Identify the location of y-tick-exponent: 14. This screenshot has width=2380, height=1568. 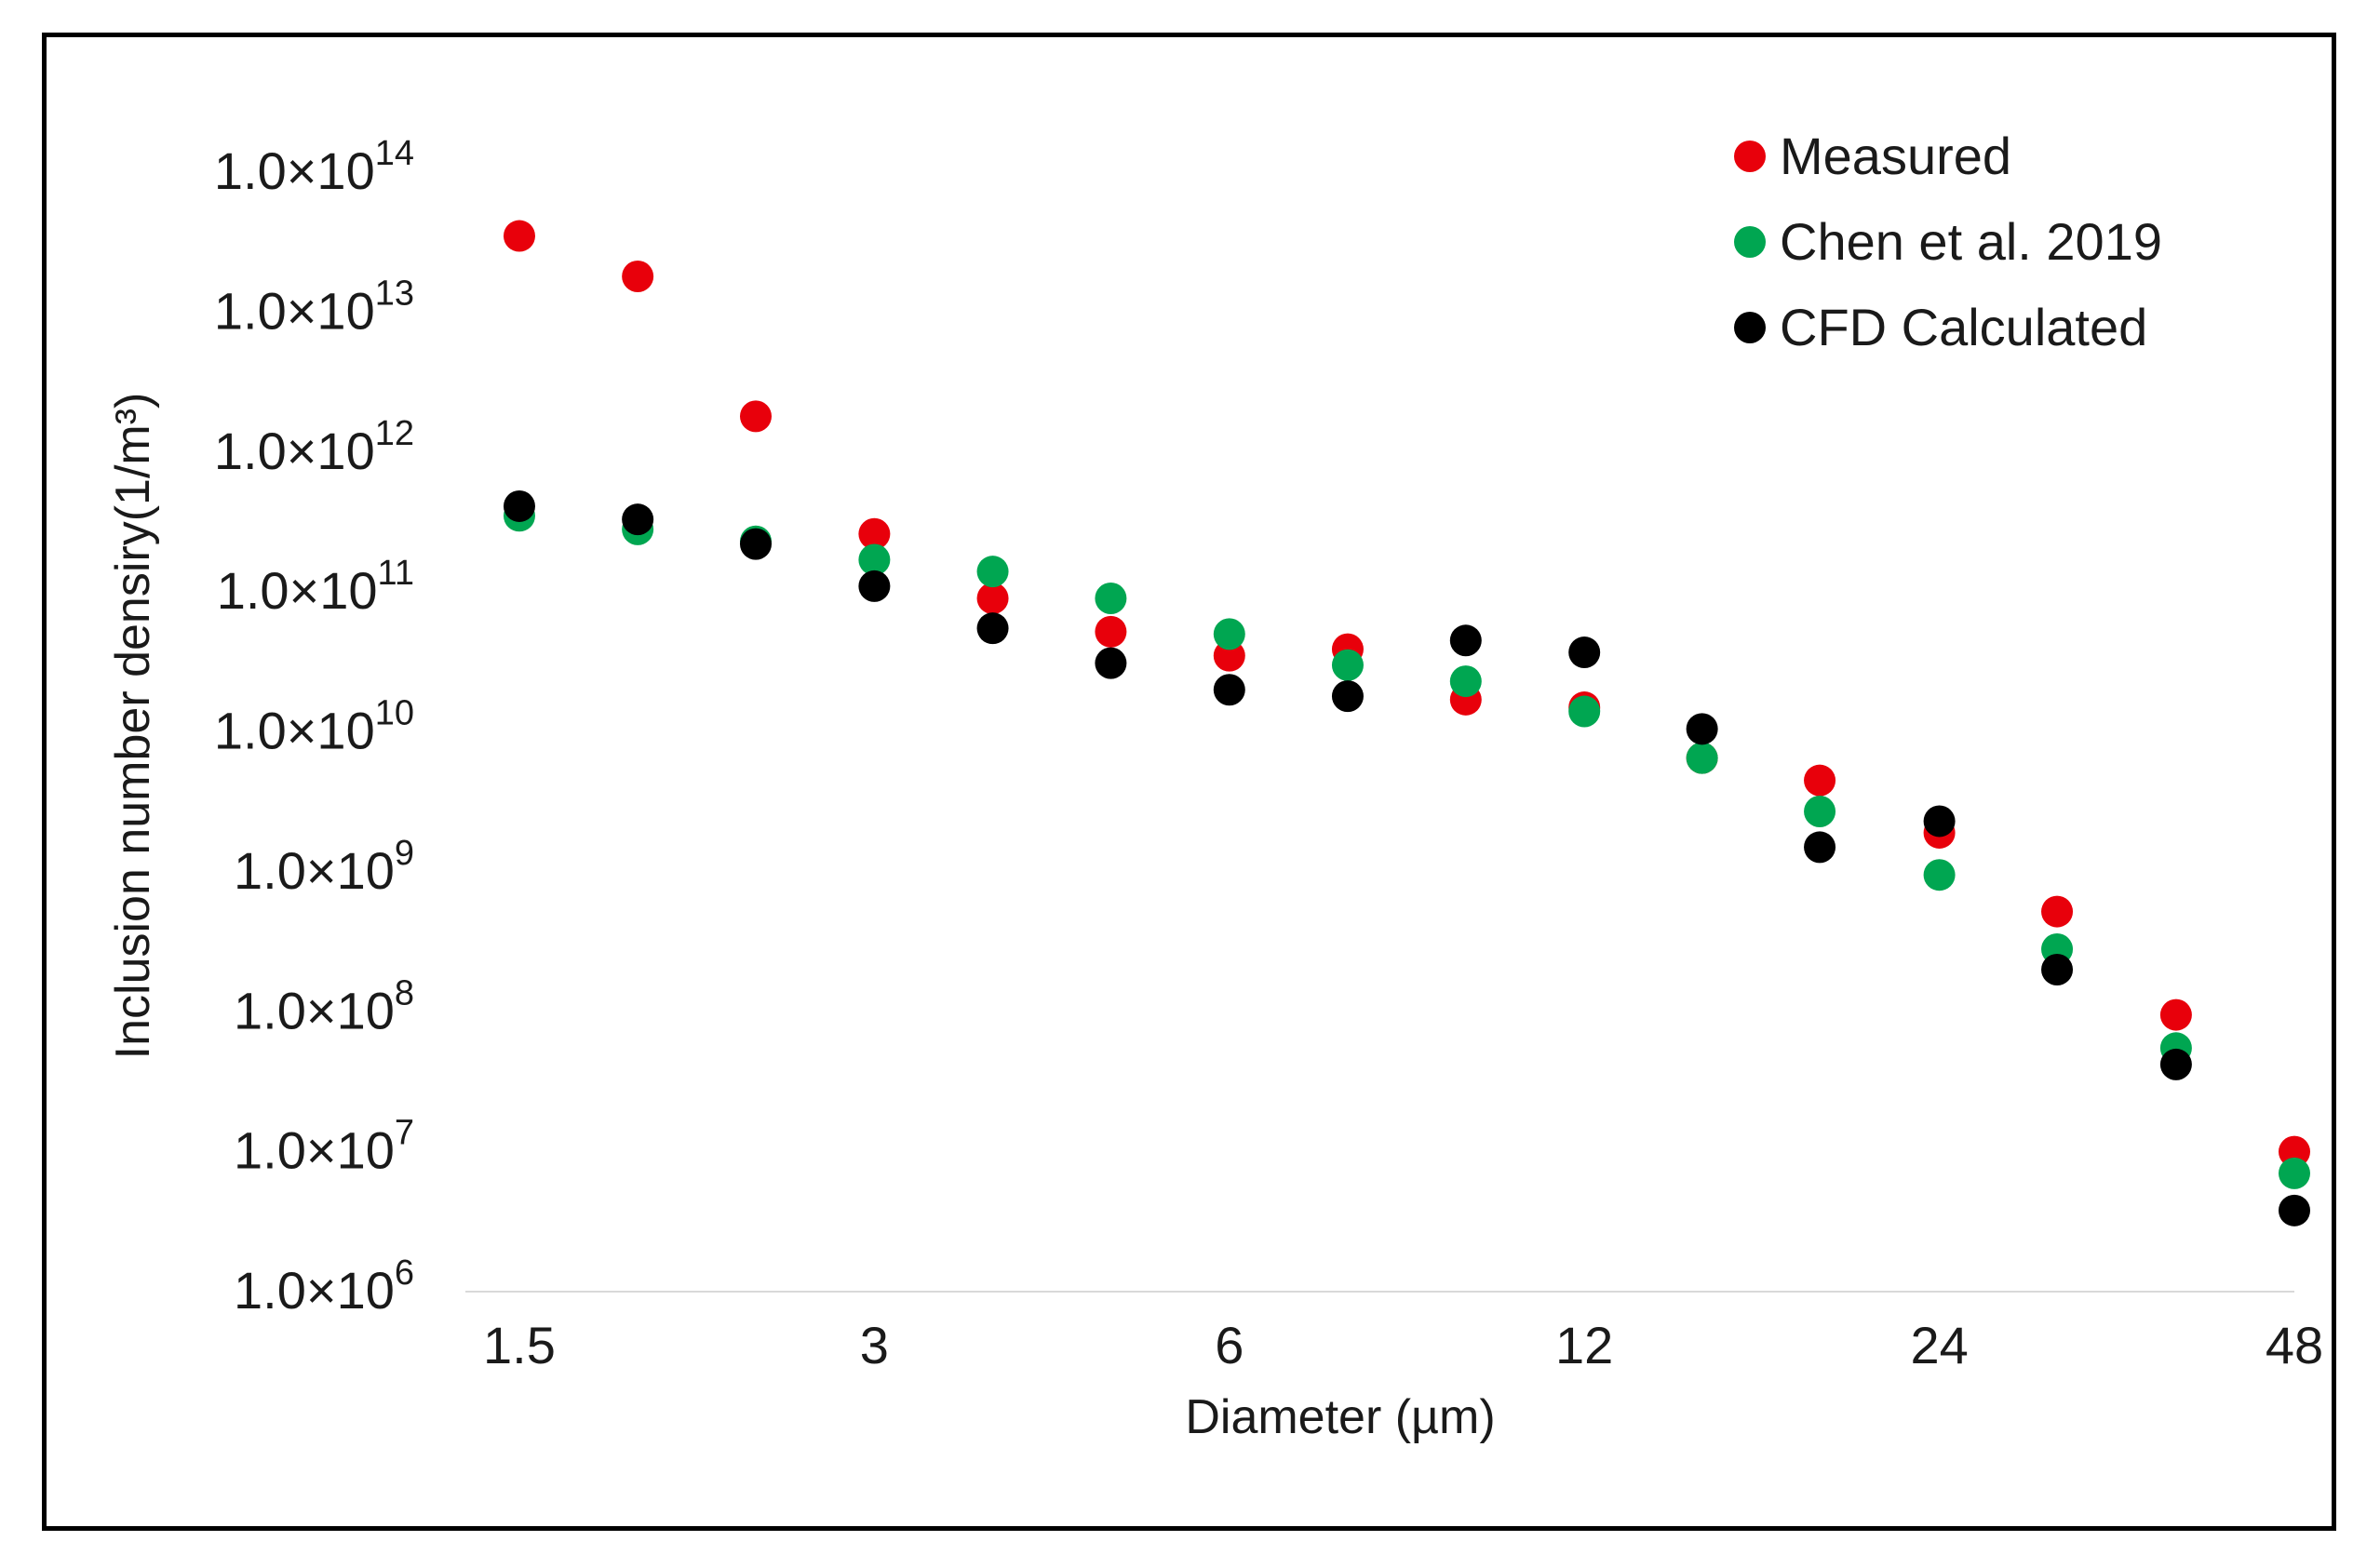
(394, 153).